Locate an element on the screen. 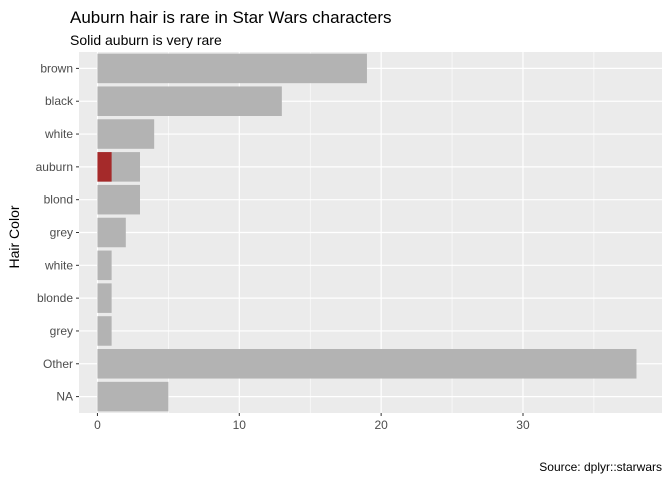 This screenshot has height=480, width=672. bar-na is located at coordinates (133, 396).